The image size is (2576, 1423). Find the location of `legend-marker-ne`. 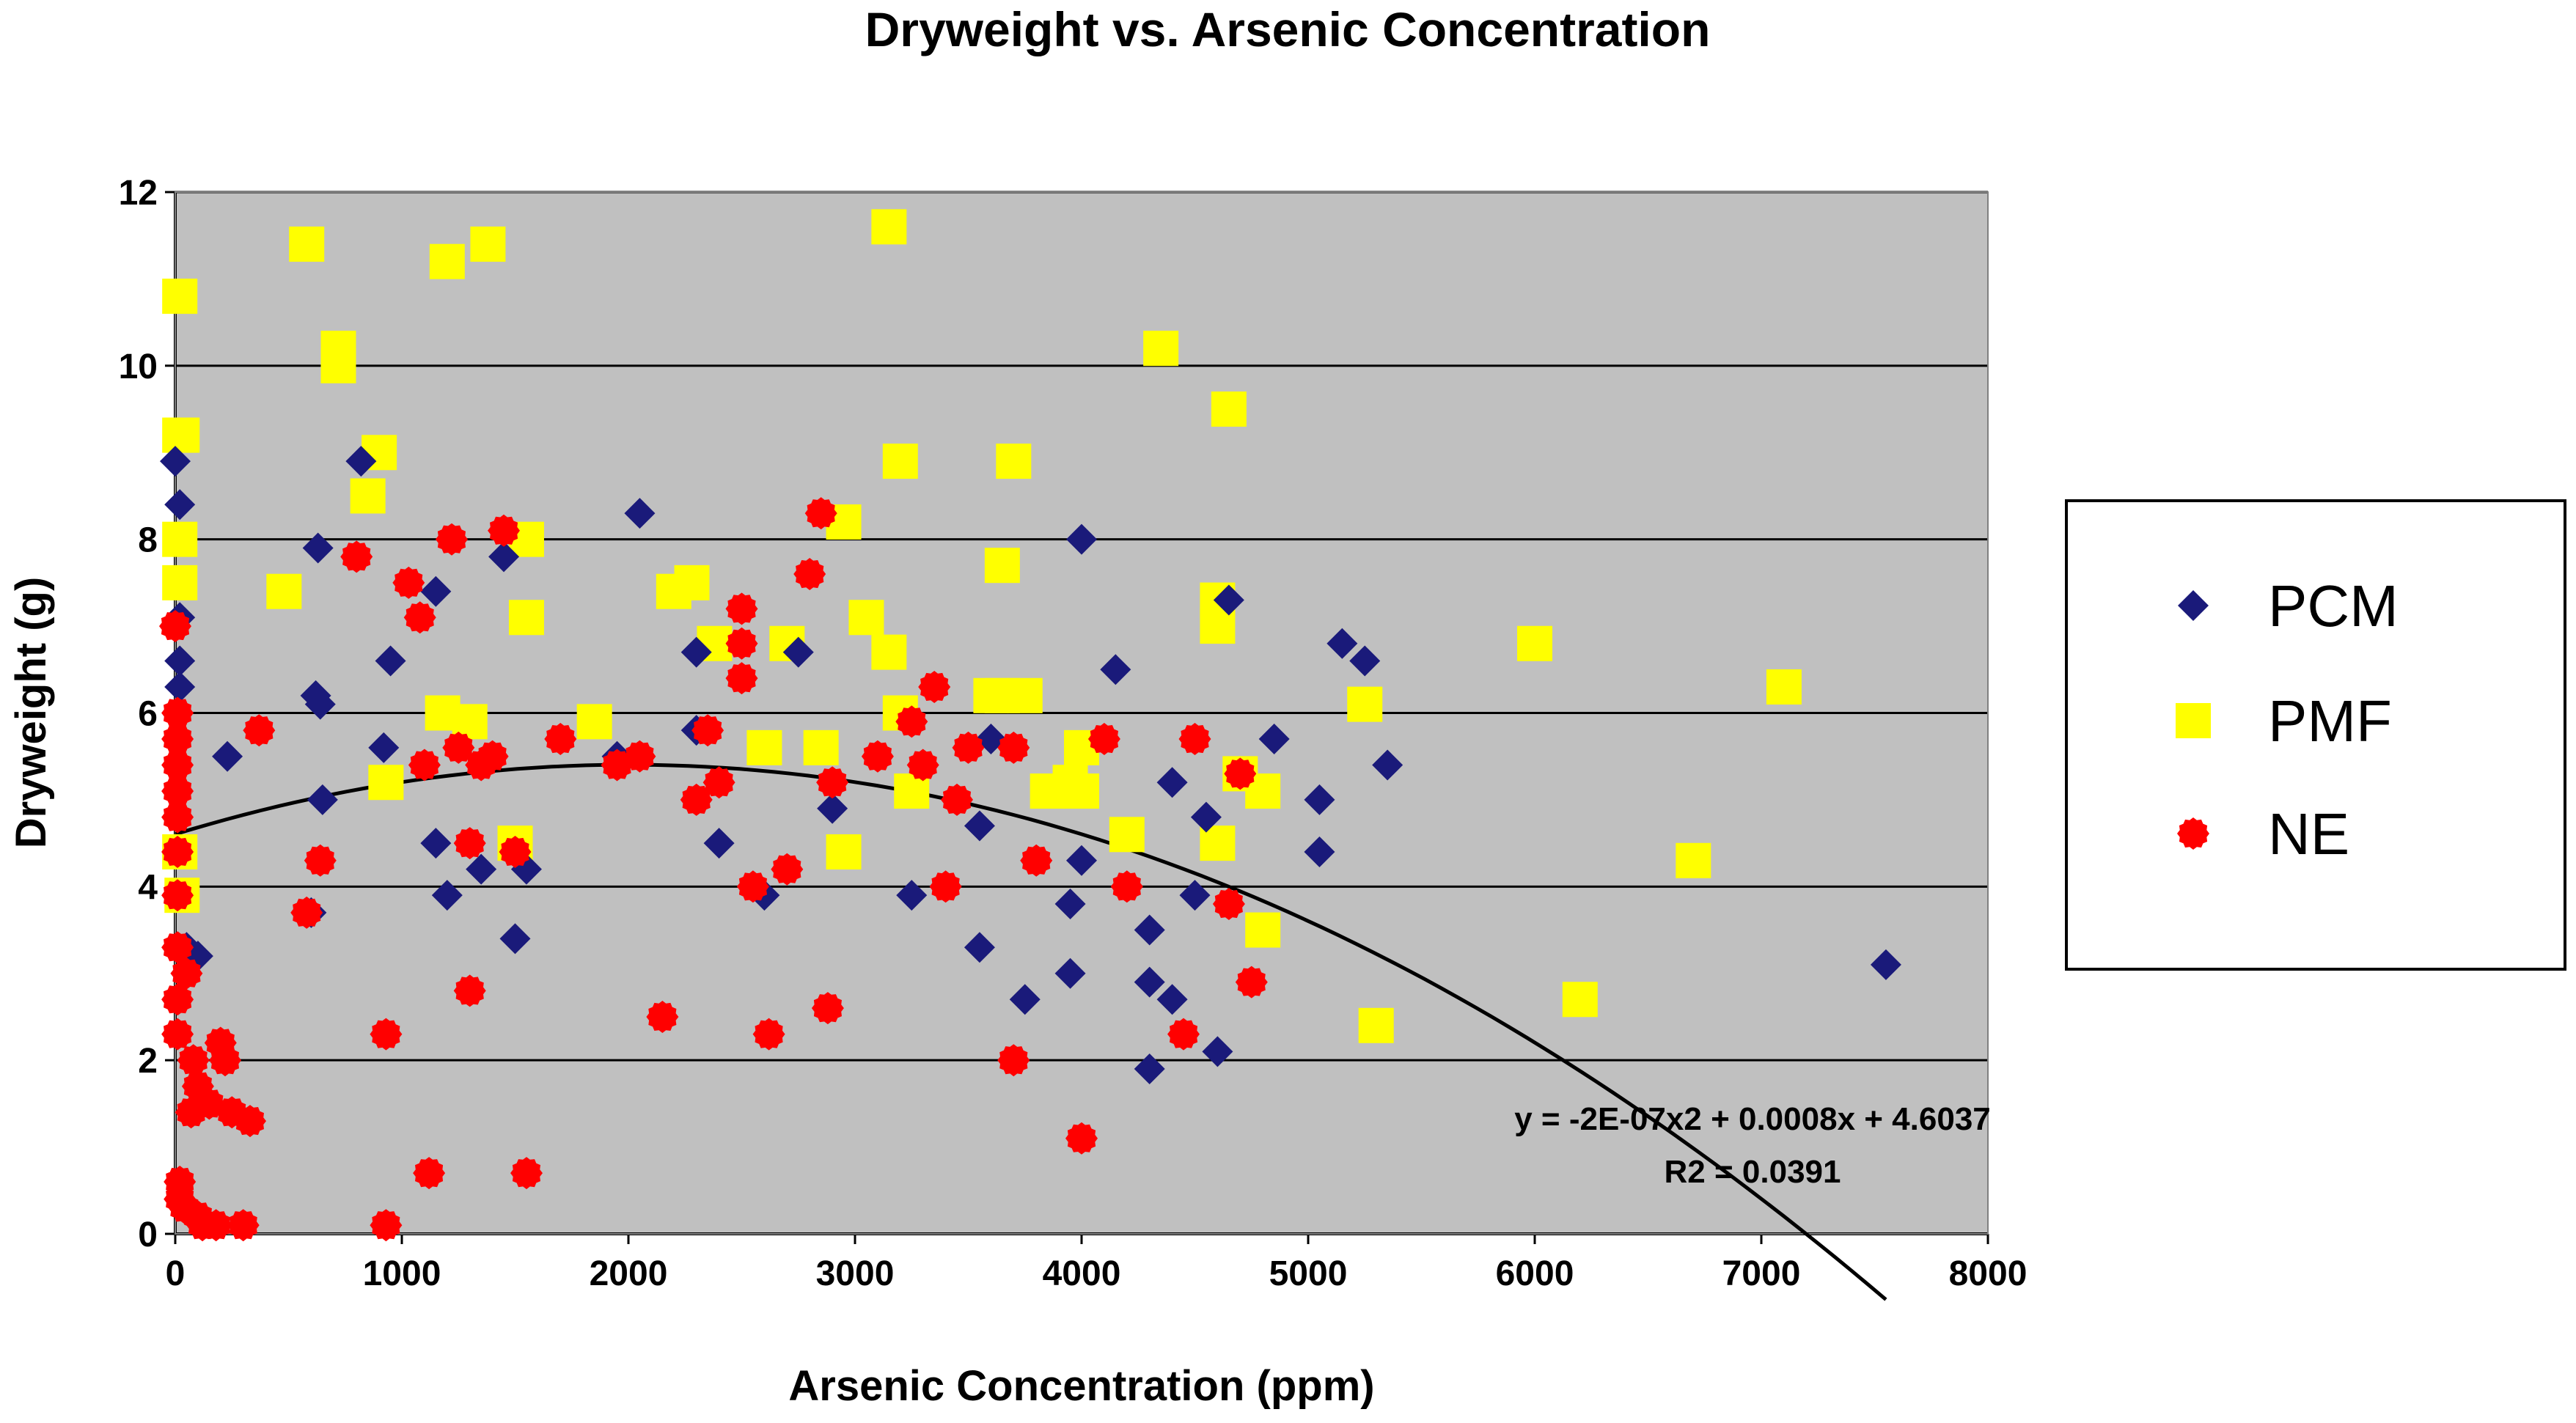

legend-marker-ne is located at coordinates (2193, 833).